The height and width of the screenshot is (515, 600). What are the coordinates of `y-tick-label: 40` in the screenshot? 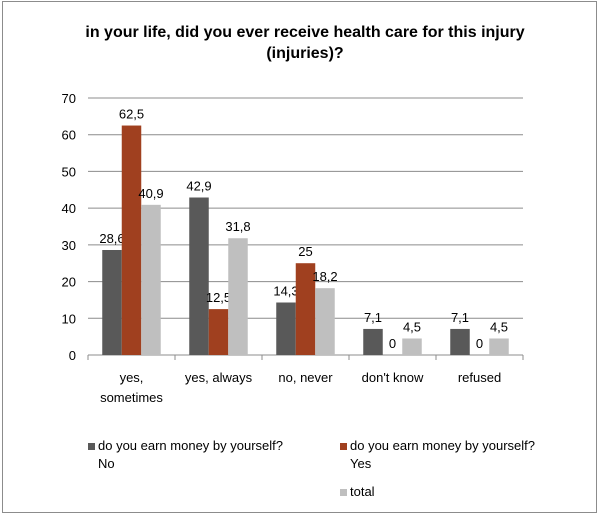 It's located at (69, 208).